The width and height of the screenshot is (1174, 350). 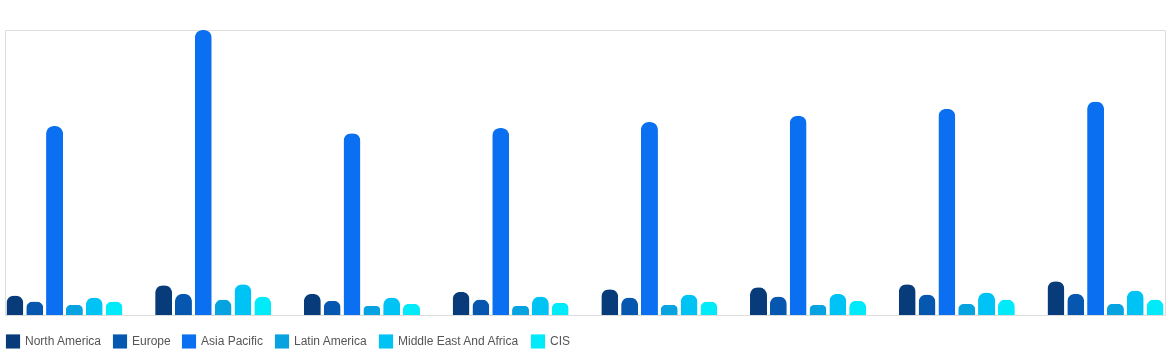 What do you see at coordinates (152, 341) in the screenshot?
I see `legend-label: Europe` at bounding box center [152, 341].